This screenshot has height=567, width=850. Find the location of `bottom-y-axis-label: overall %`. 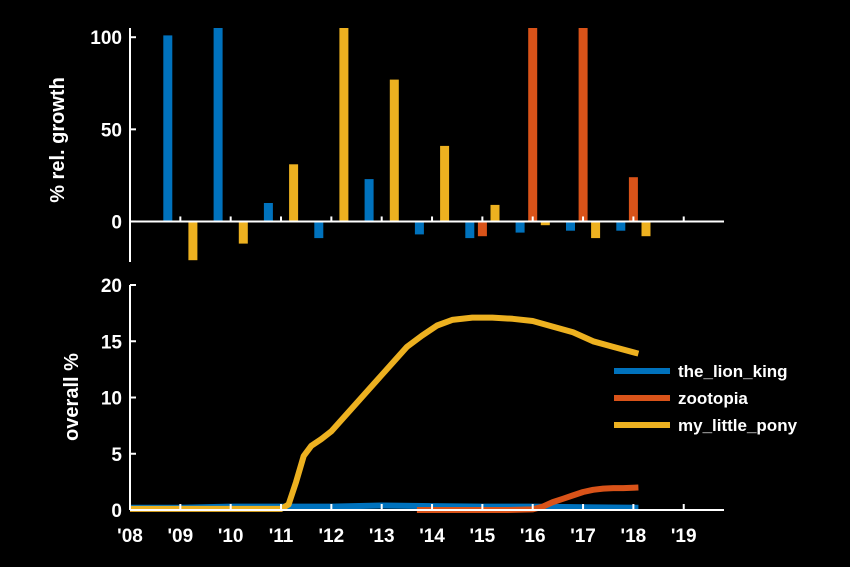

bottom-y-axis-label: overall % is located at coordinates (72, 397).